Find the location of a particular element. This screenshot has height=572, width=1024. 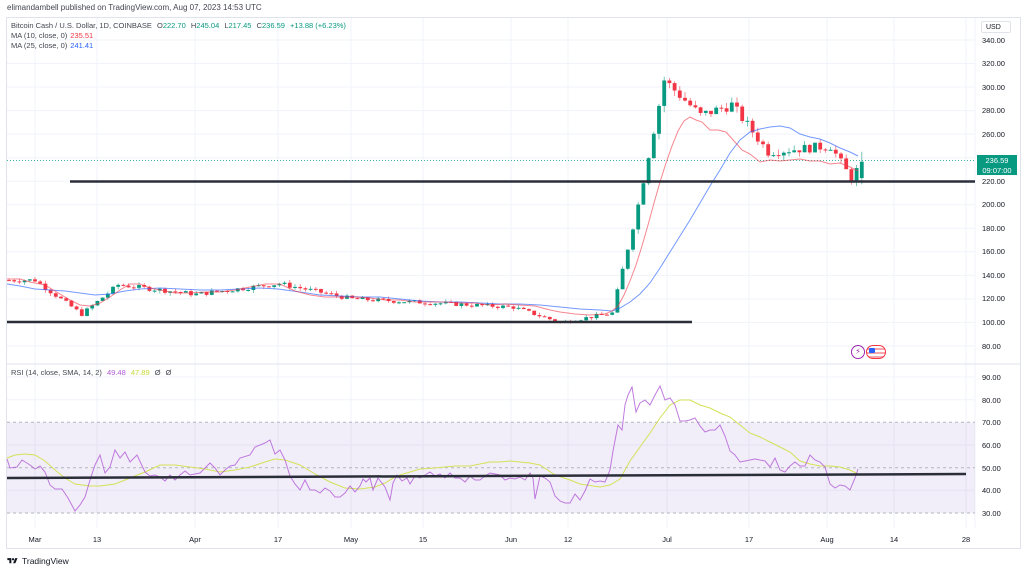

rsi-tick: 50.00 is located at coordinates (991, 468).